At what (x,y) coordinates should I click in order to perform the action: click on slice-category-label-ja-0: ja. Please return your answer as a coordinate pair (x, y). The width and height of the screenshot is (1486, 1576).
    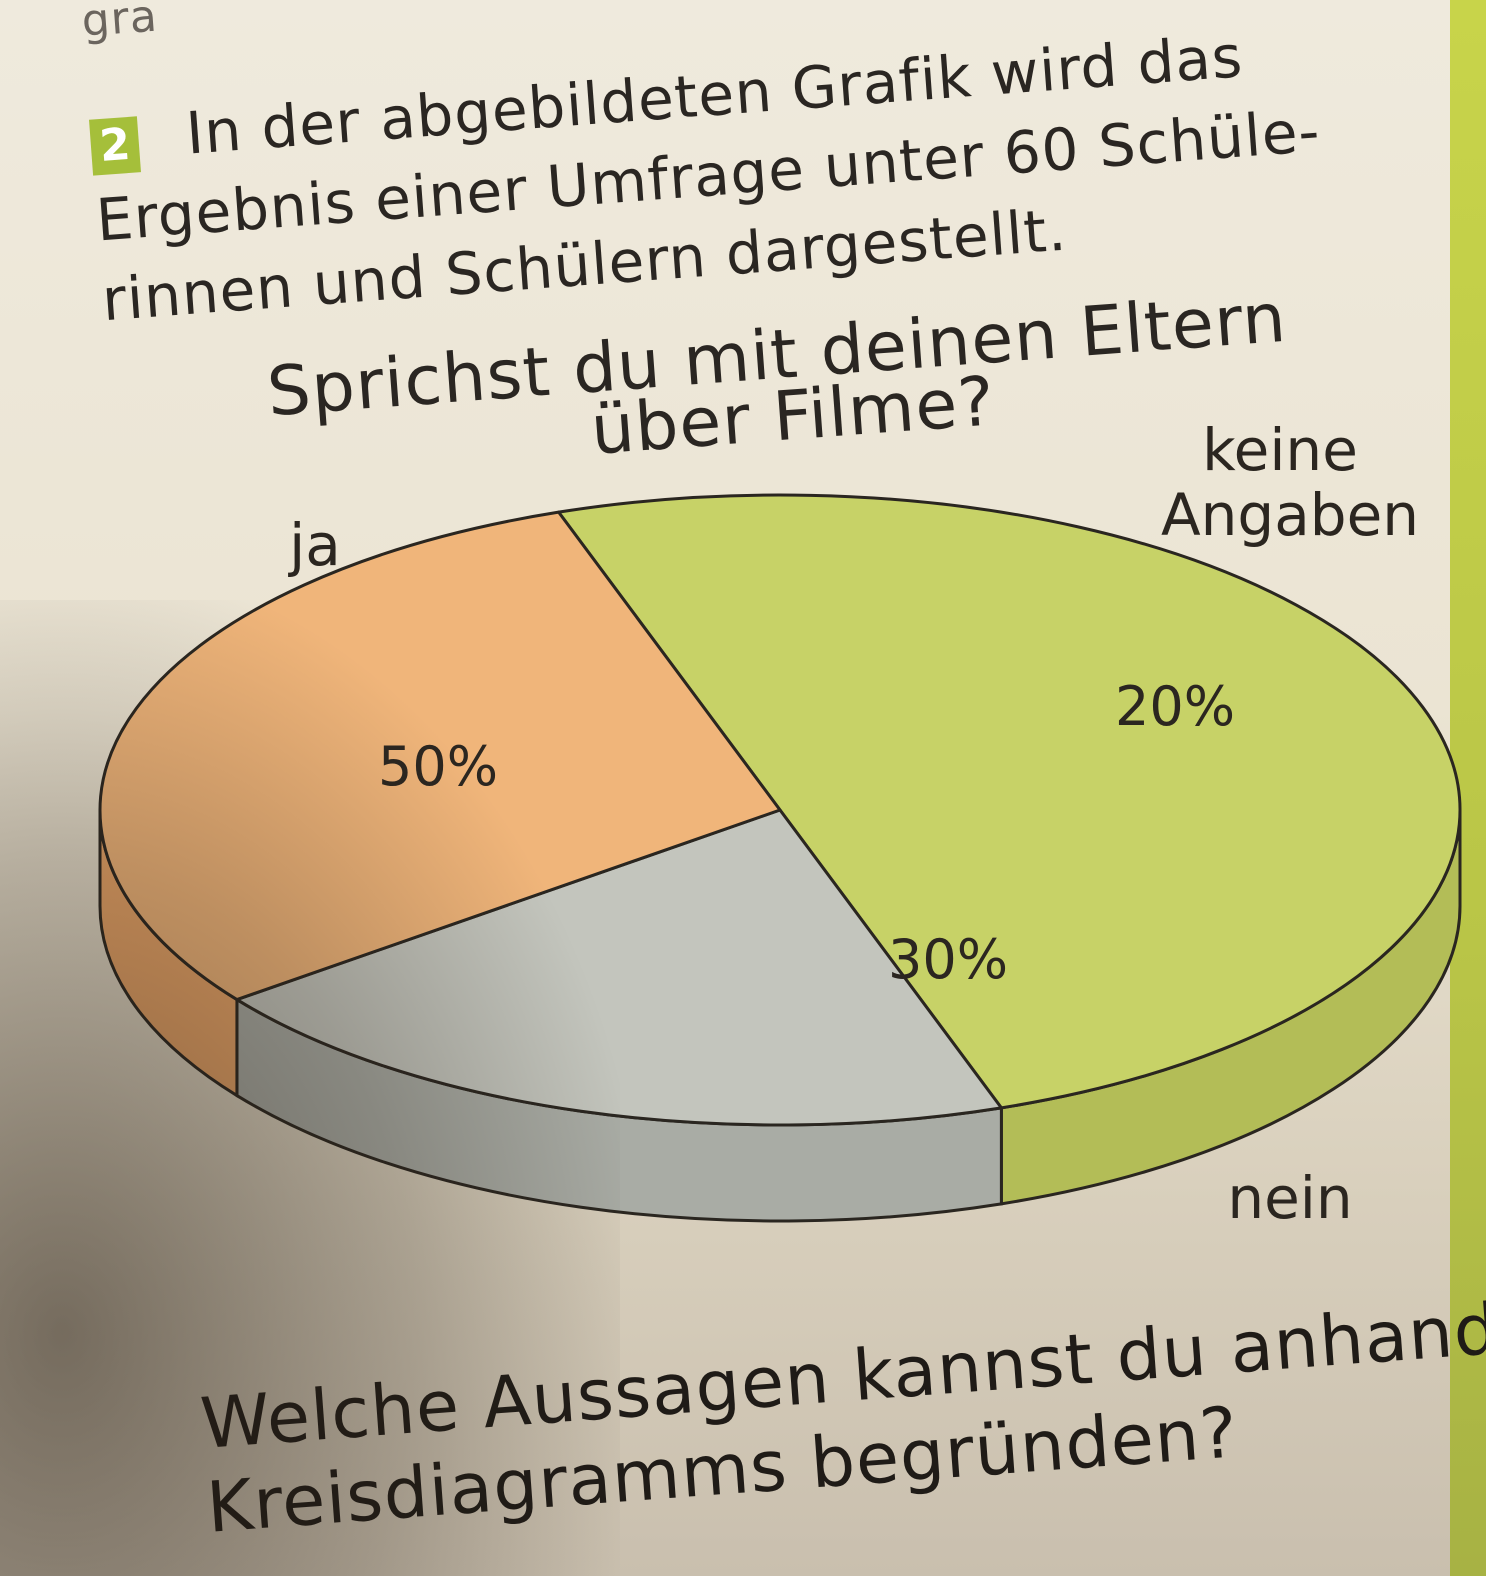
    Looking at the image, I should click on (314, 545).